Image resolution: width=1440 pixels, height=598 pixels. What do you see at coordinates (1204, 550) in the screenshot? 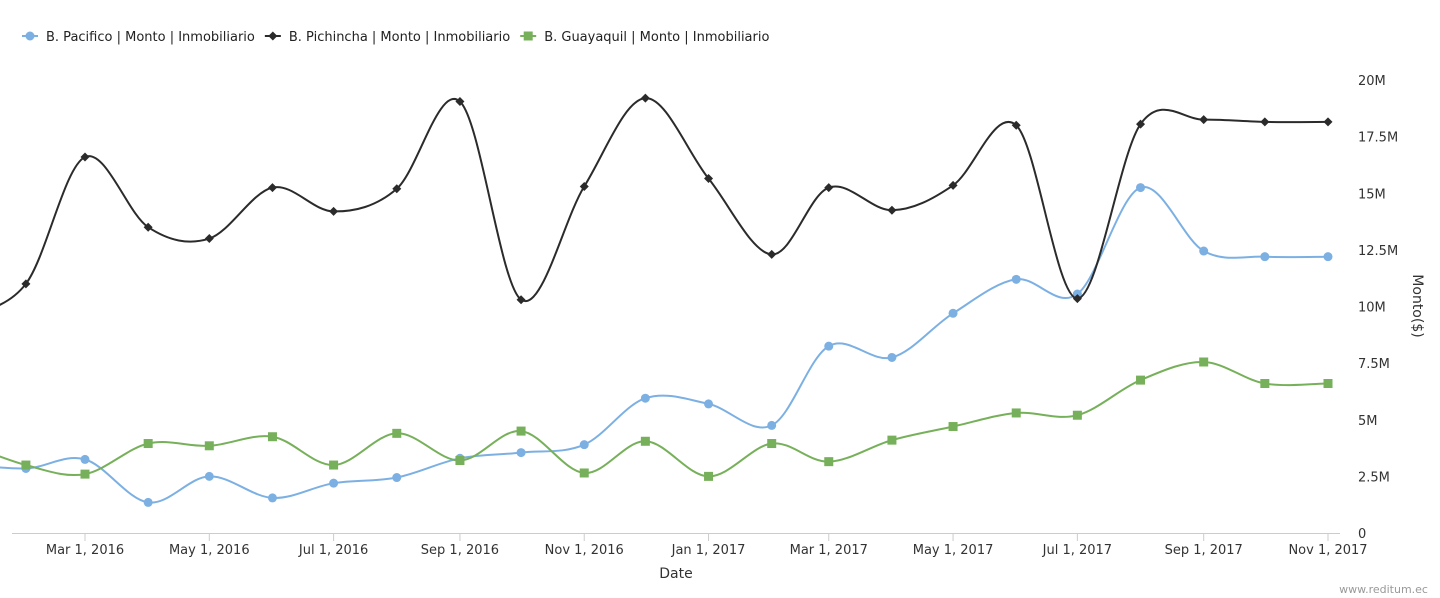
I see `x-tick-label: Sep 1, 2017` at bounding box center [1204, 550].